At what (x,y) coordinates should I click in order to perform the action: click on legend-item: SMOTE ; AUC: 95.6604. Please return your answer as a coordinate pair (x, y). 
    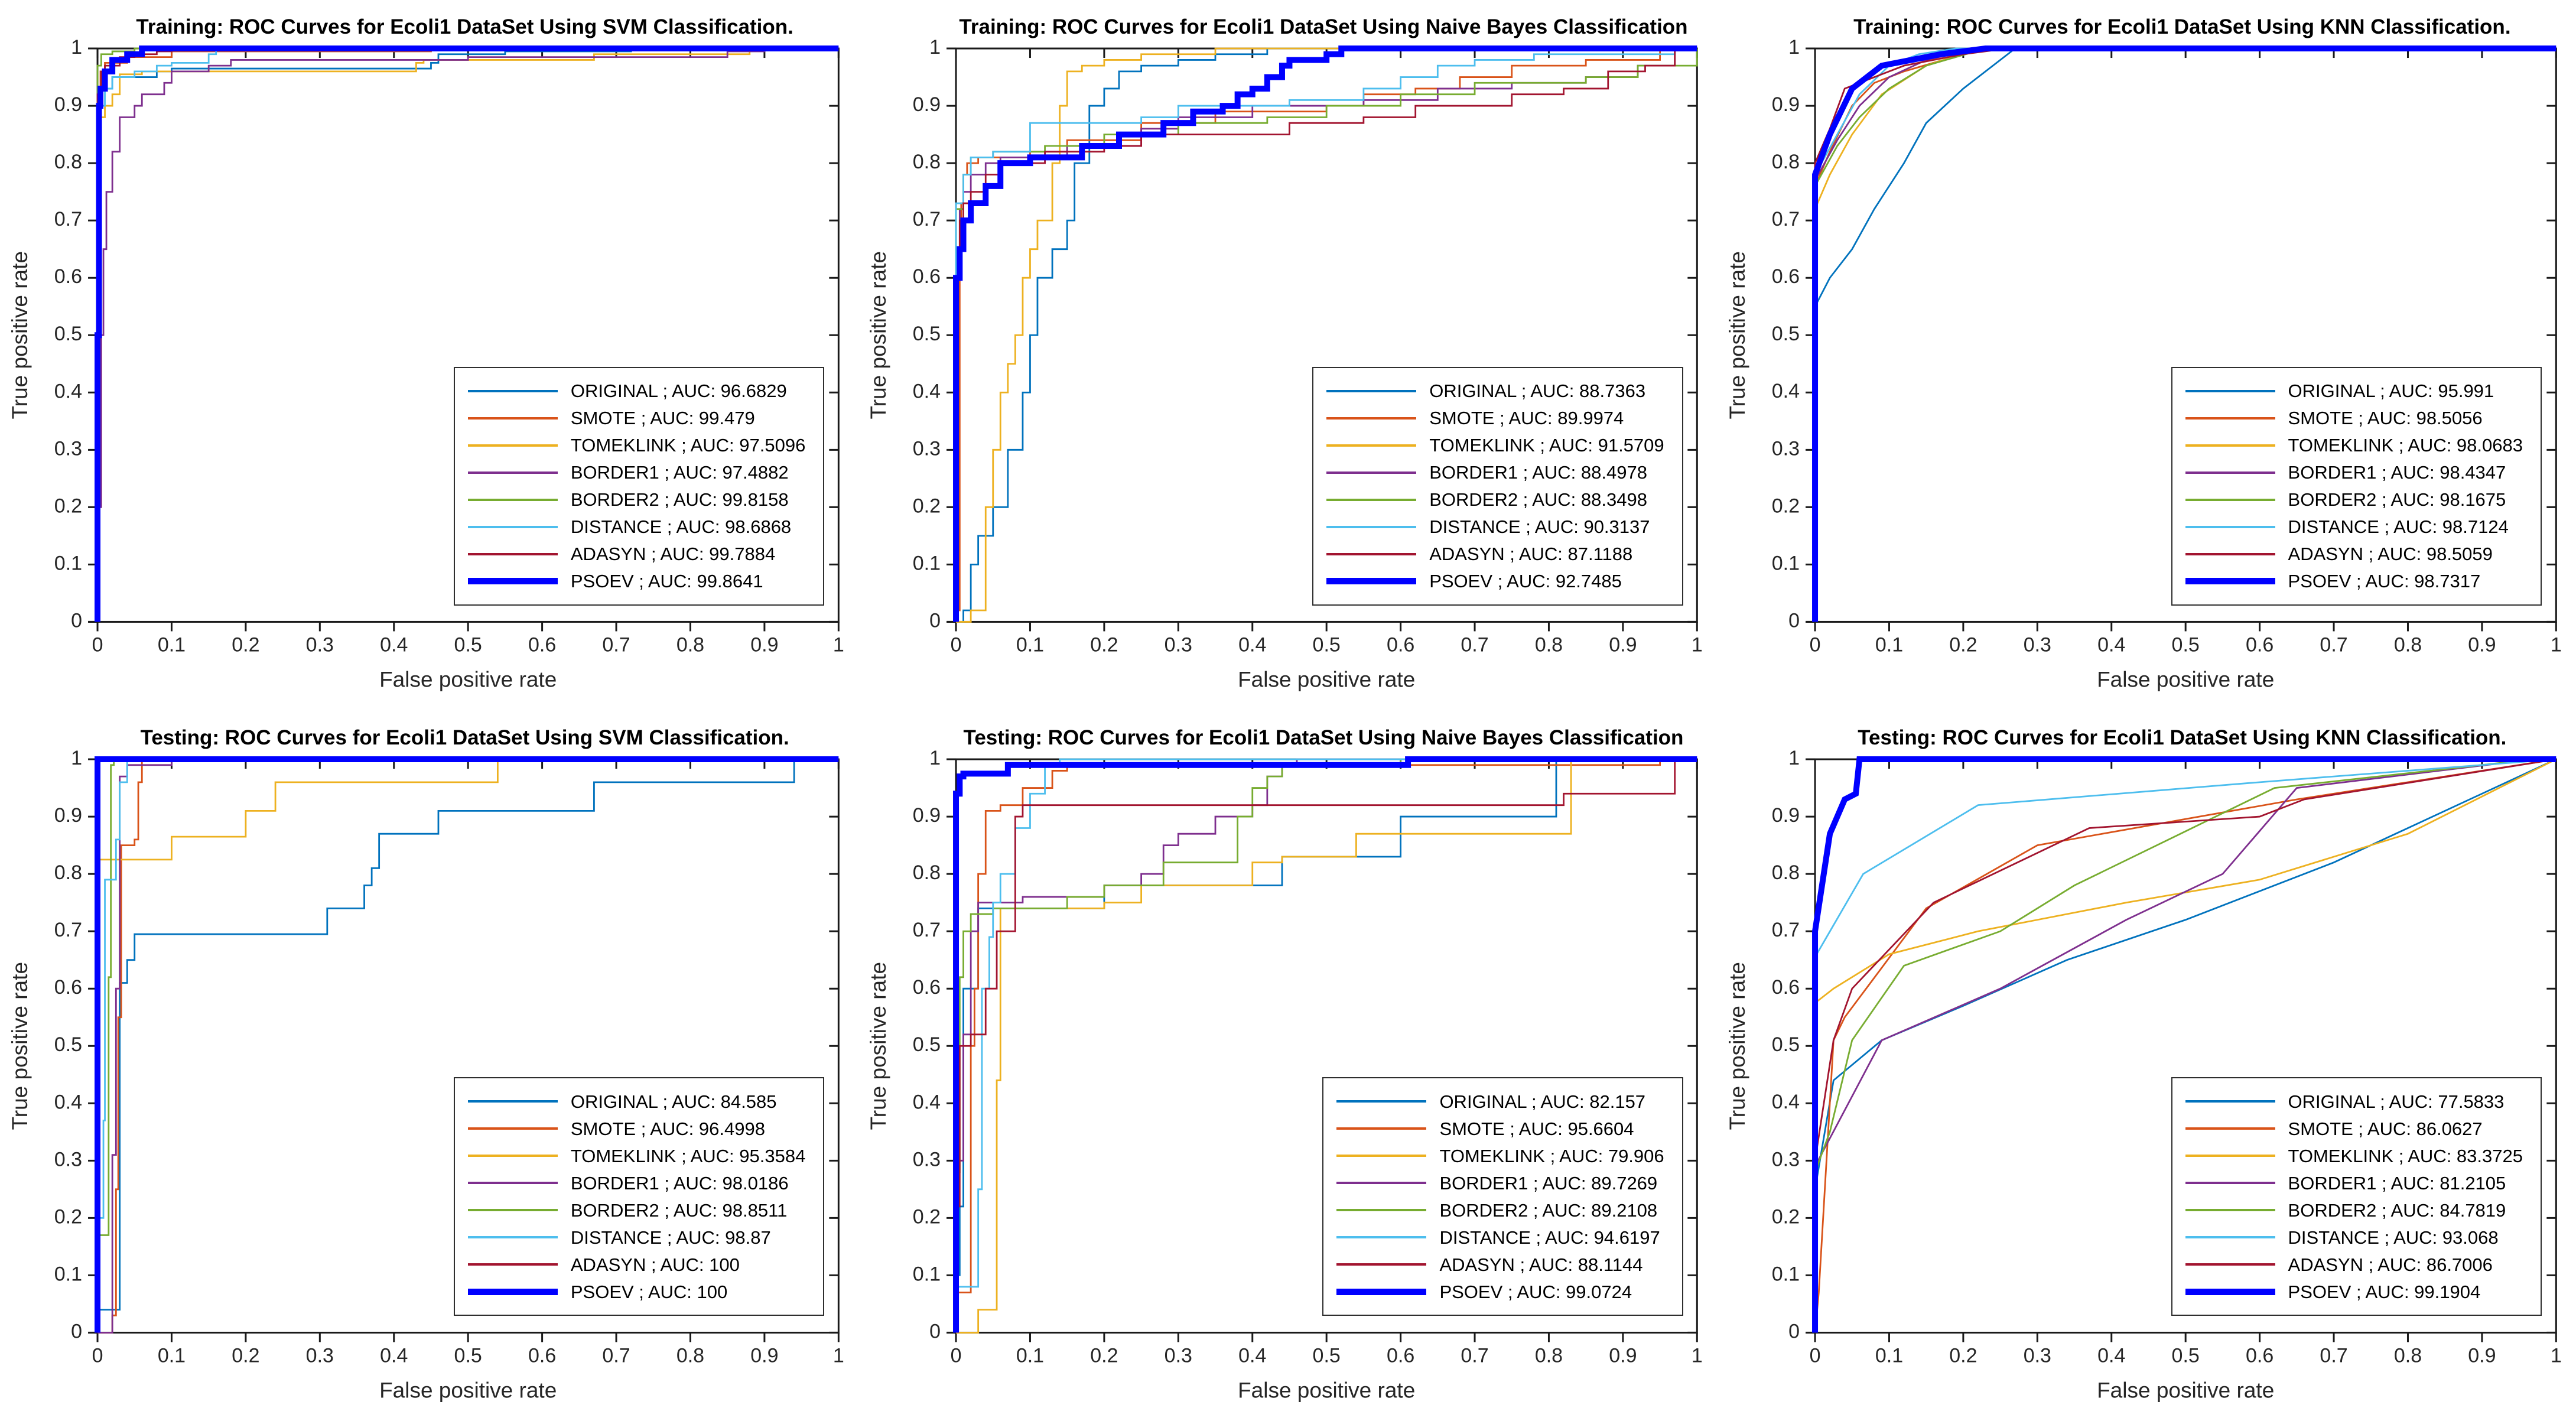
    Looking at the image, I should click on (1500, 1128).